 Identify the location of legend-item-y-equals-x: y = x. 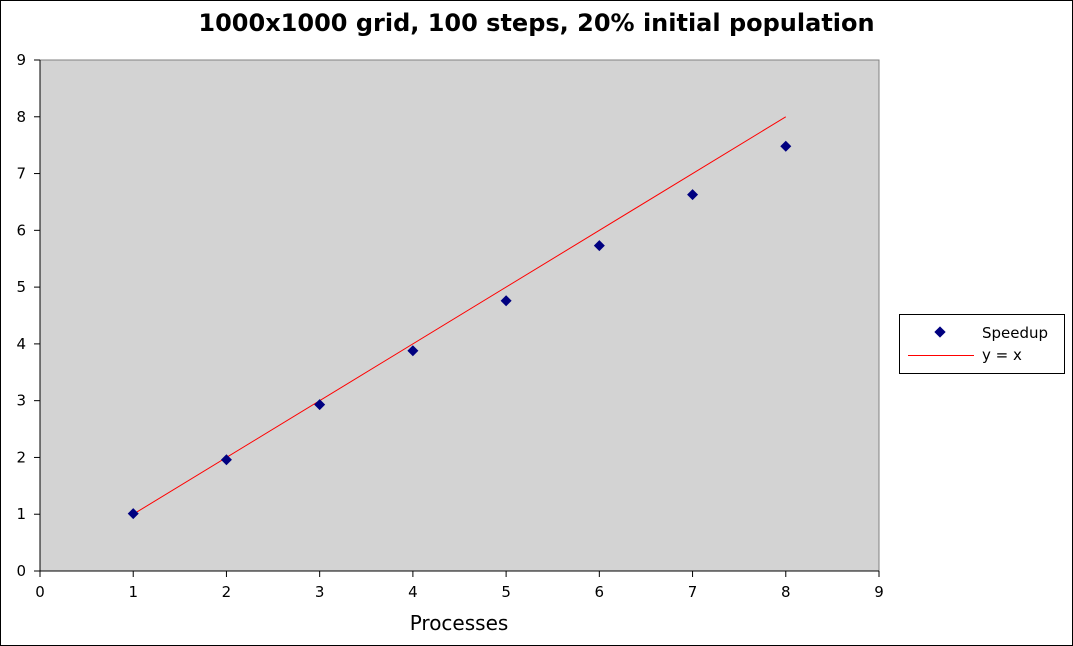
(982, 355).